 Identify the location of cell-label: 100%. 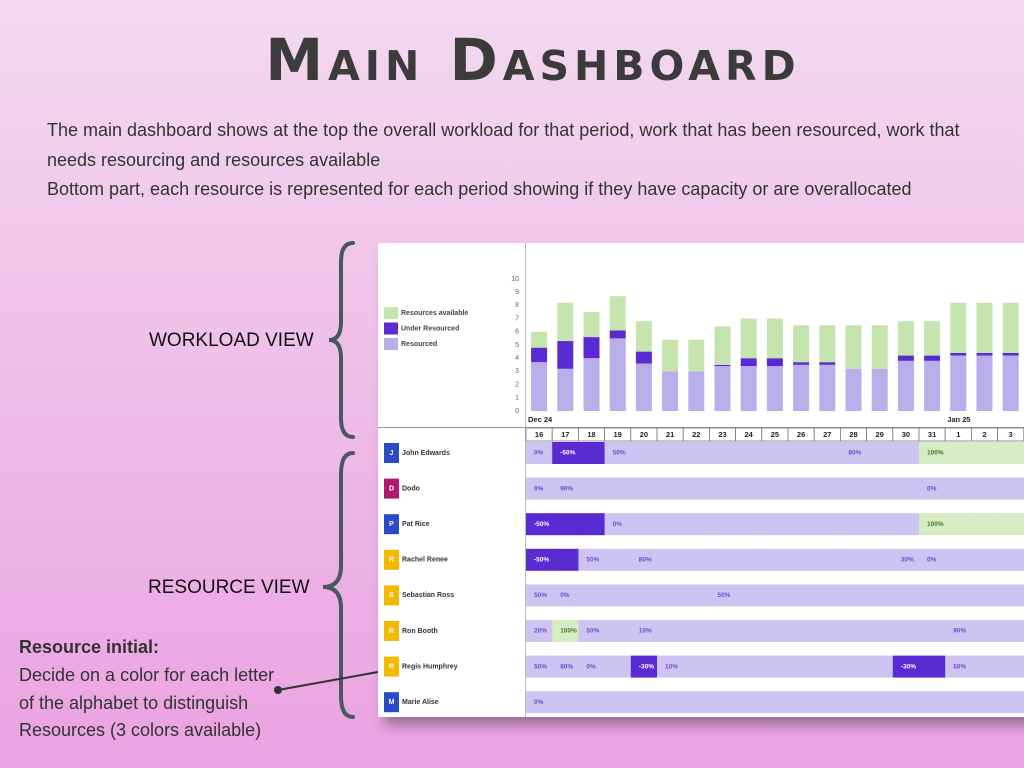
(935, 453).